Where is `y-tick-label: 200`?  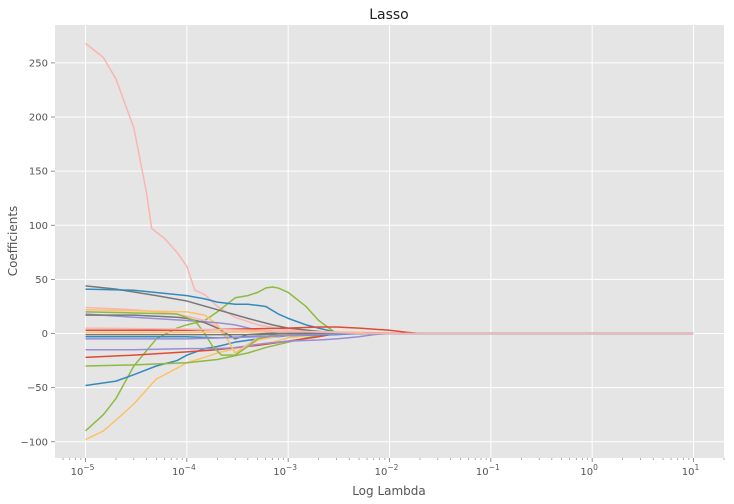 y-tick-label: 200 is located at coordinates (38, 118).